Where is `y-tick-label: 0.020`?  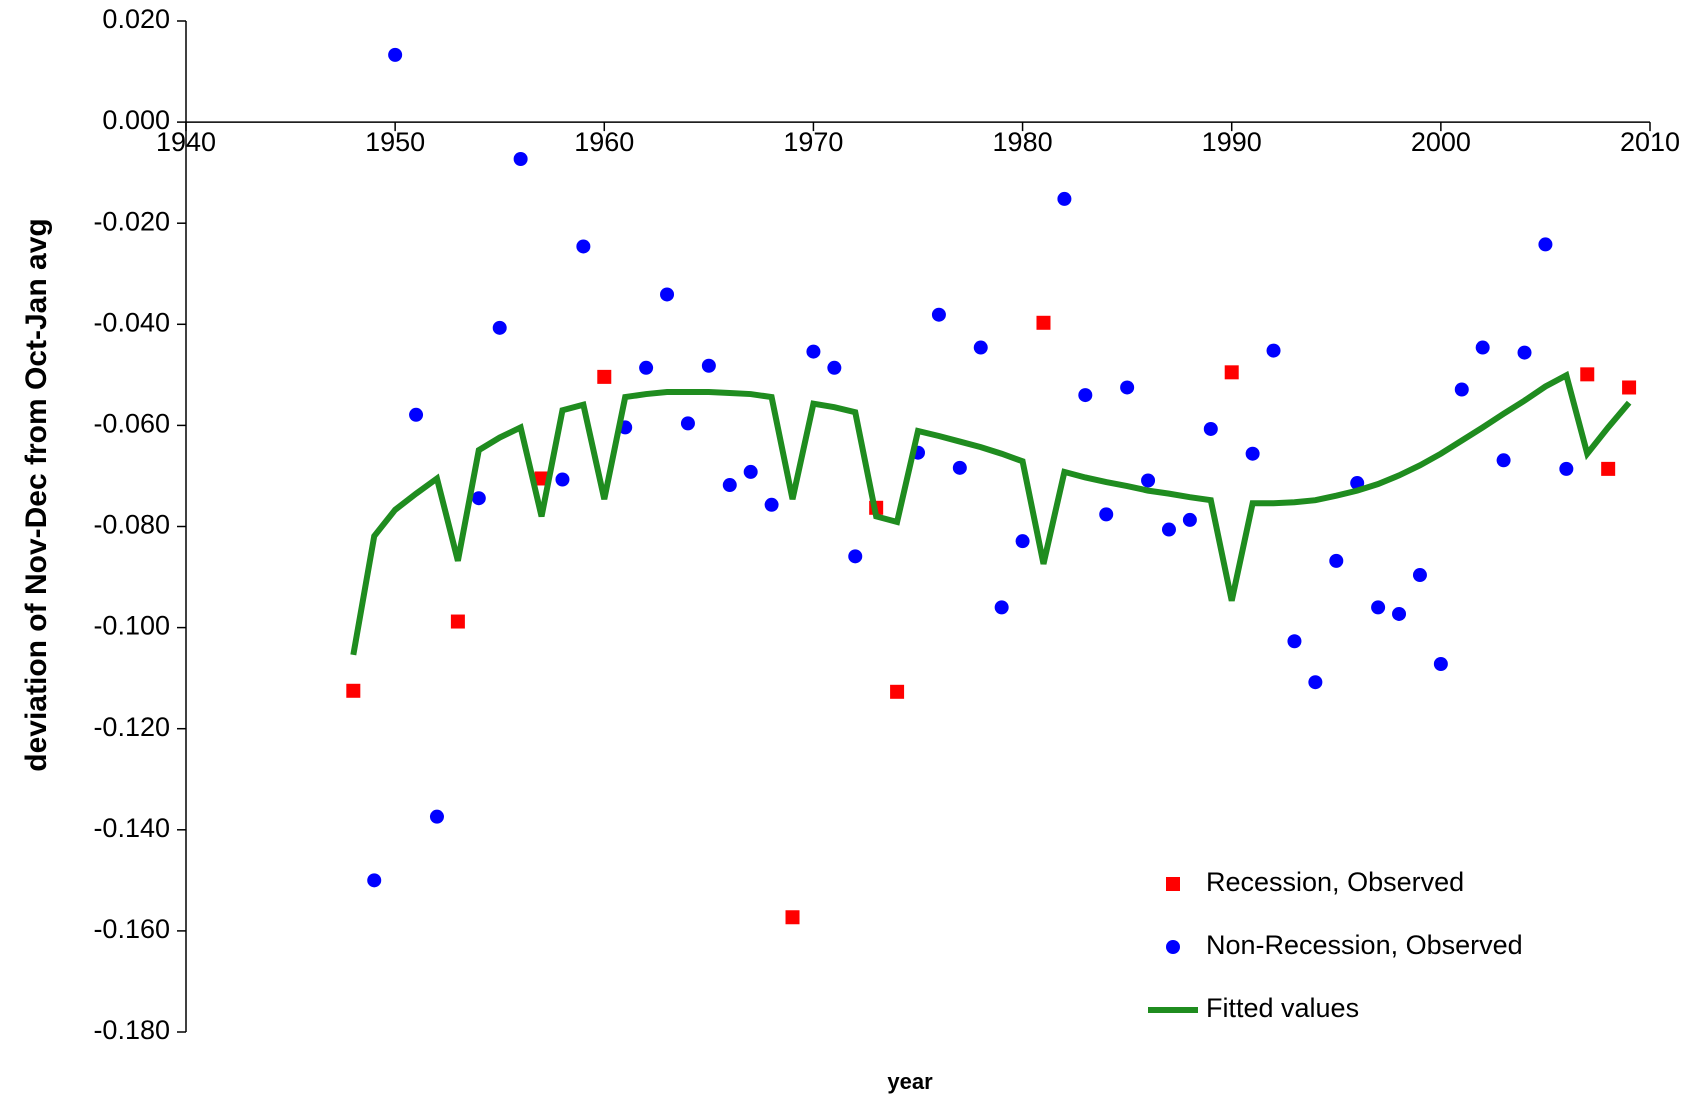 y-tick-label: 0.020 is located at coordinates (136, 19).